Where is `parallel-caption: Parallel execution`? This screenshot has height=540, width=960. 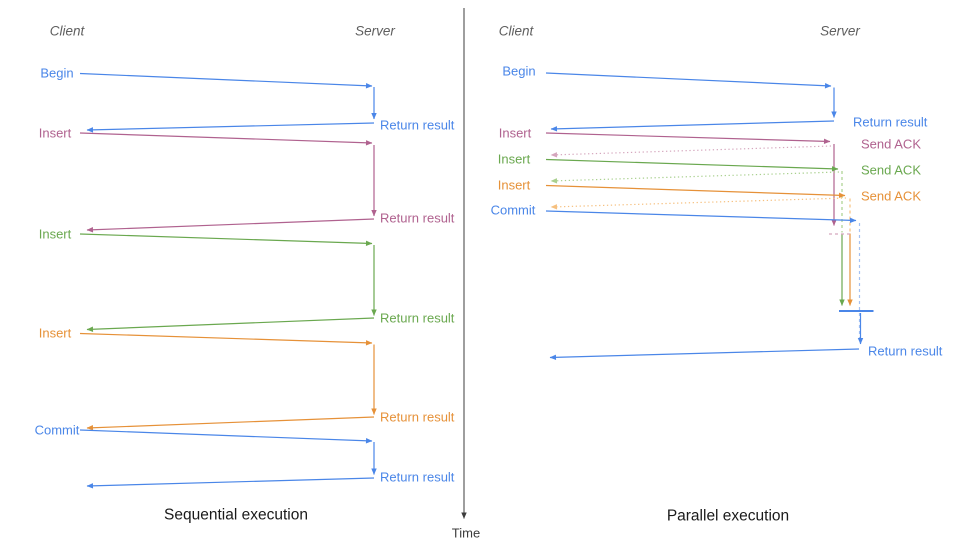 parallel-caption: Parallel execution is located at coordinates (728, 516).